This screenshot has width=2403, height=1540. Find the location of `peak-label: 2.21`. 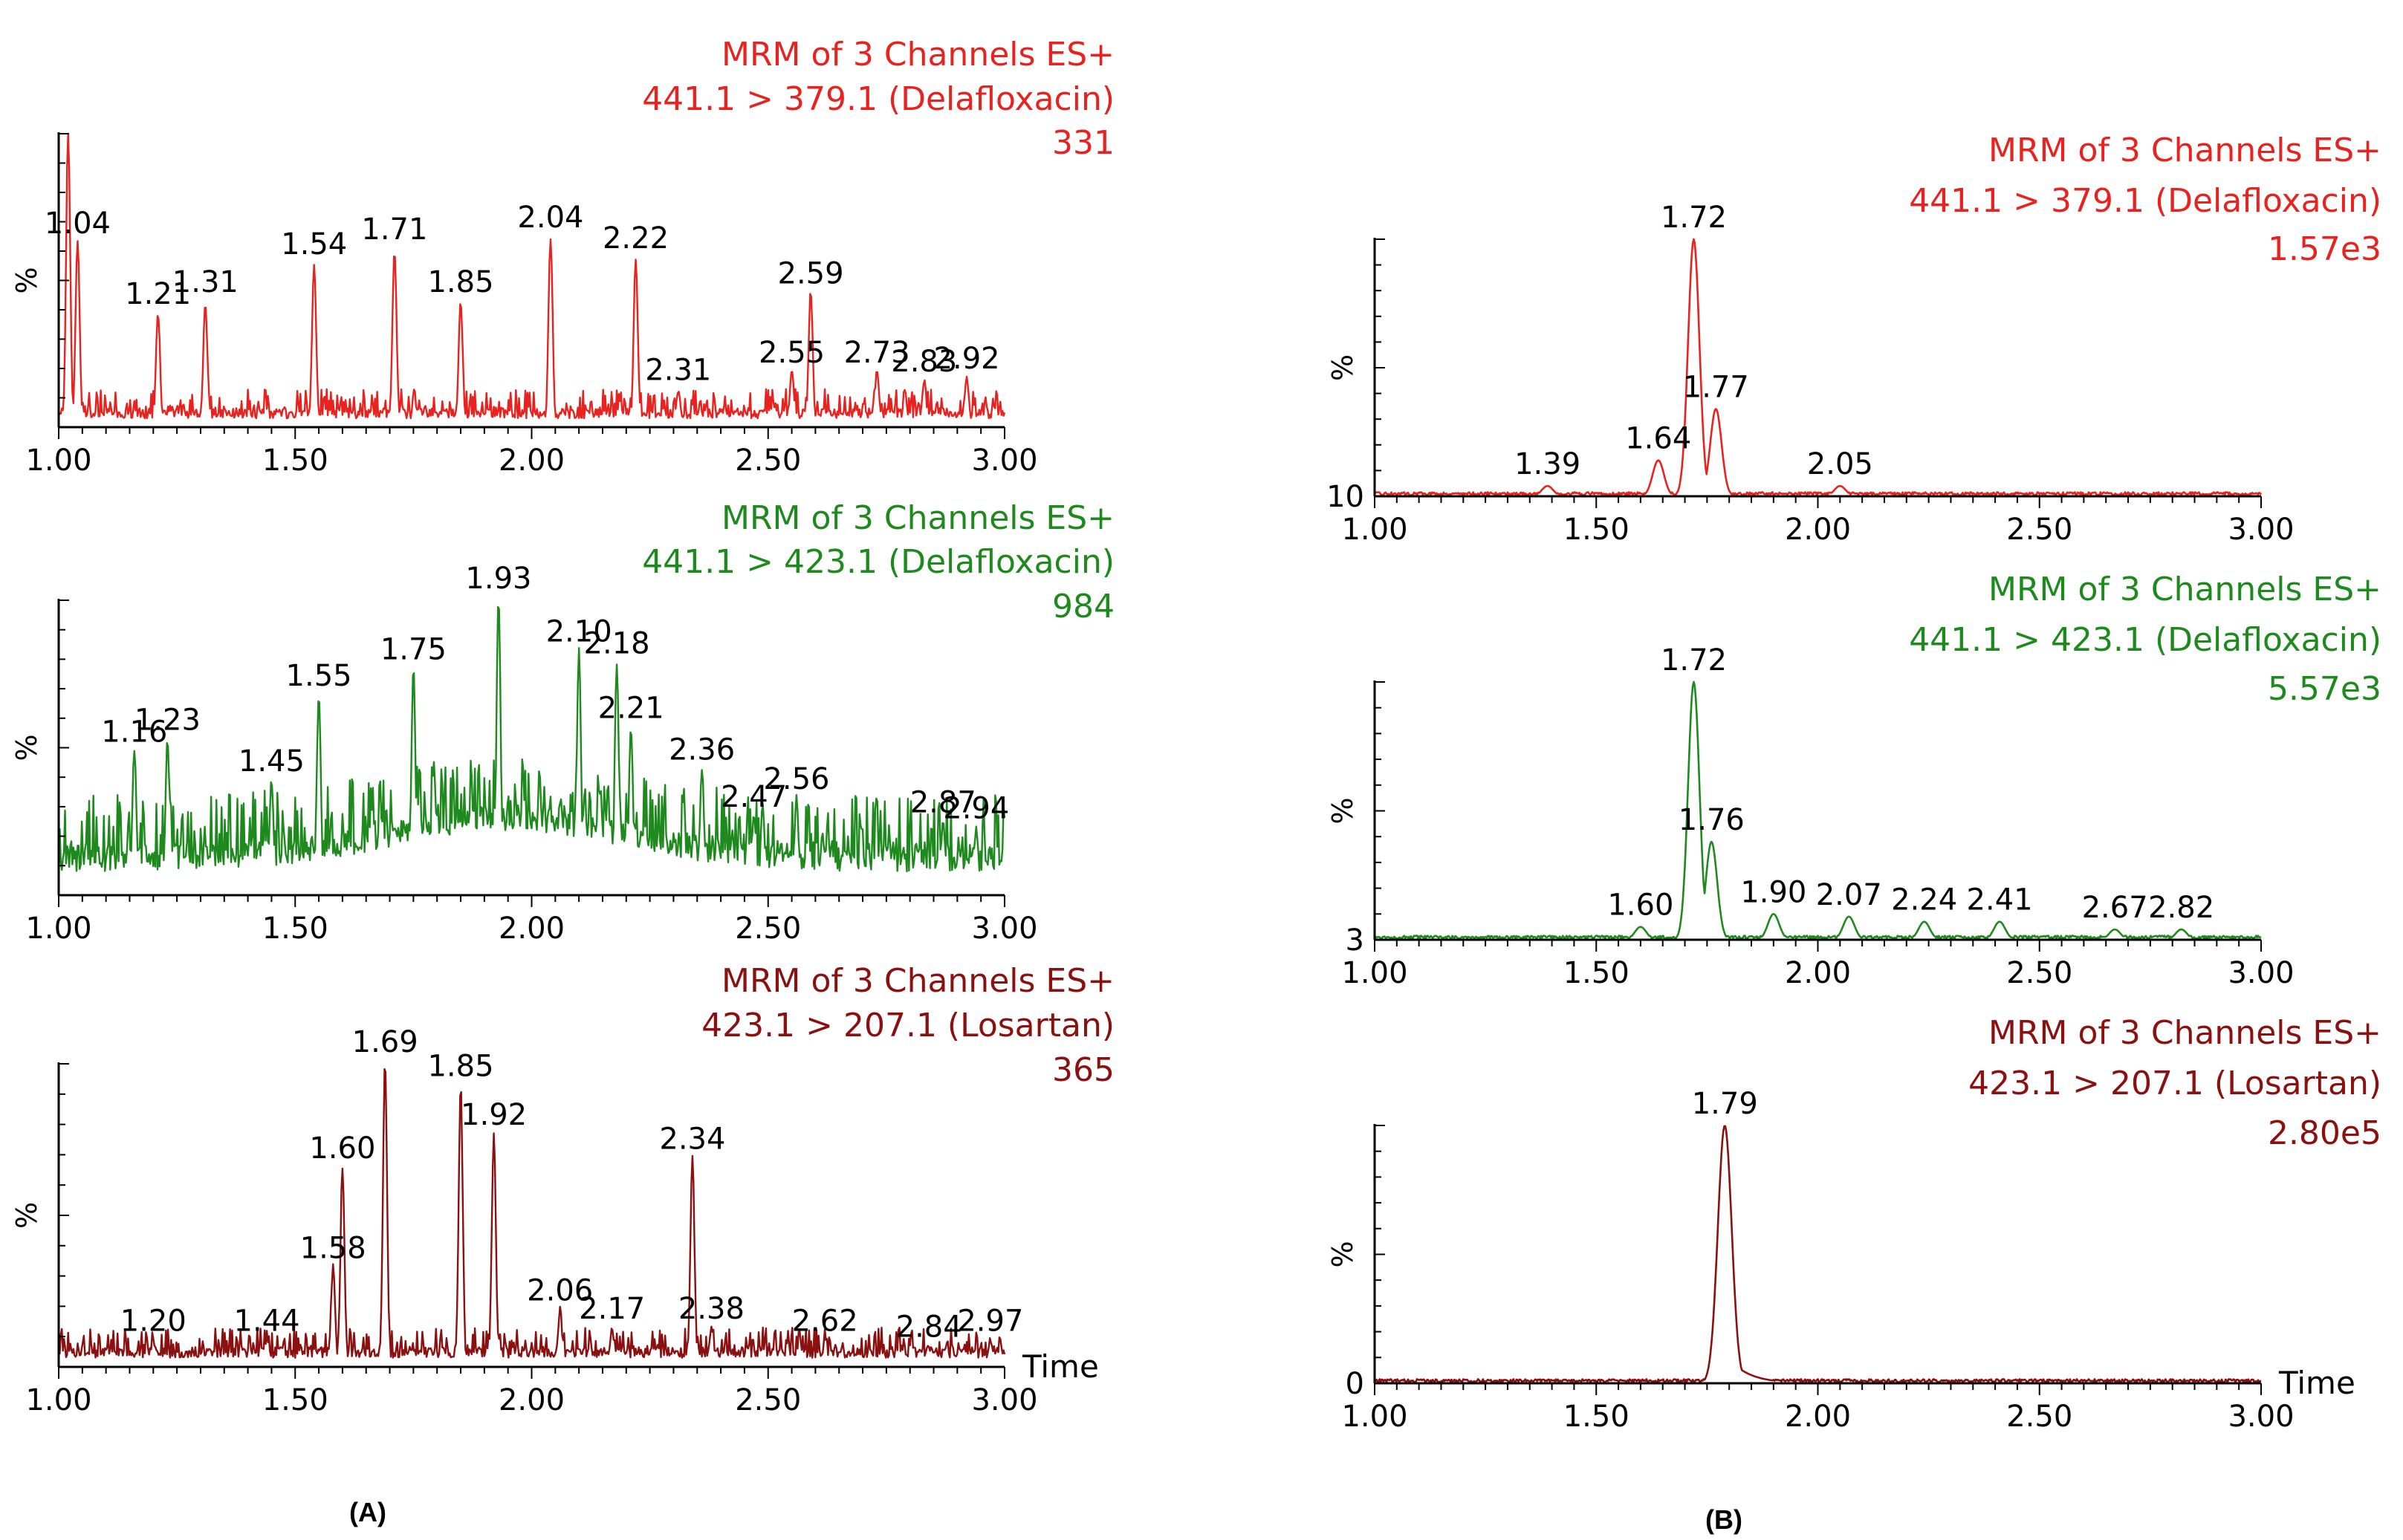

peak-label: 2.21 is located at coordinates (631, 709).